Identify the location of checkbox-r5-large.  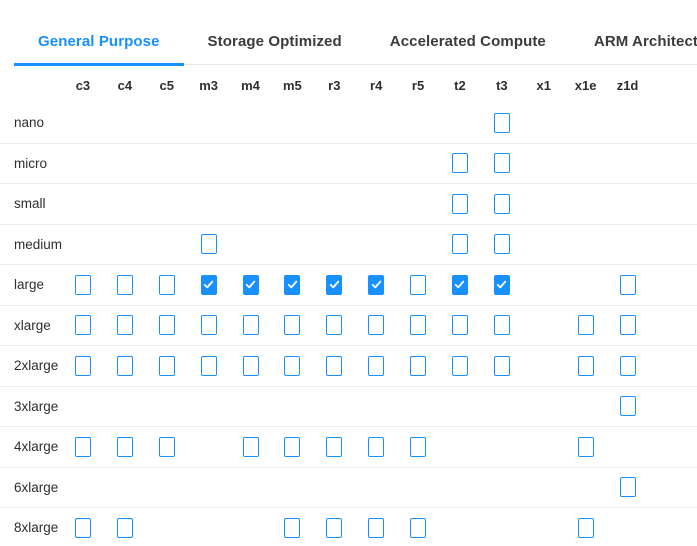
(418, 284).